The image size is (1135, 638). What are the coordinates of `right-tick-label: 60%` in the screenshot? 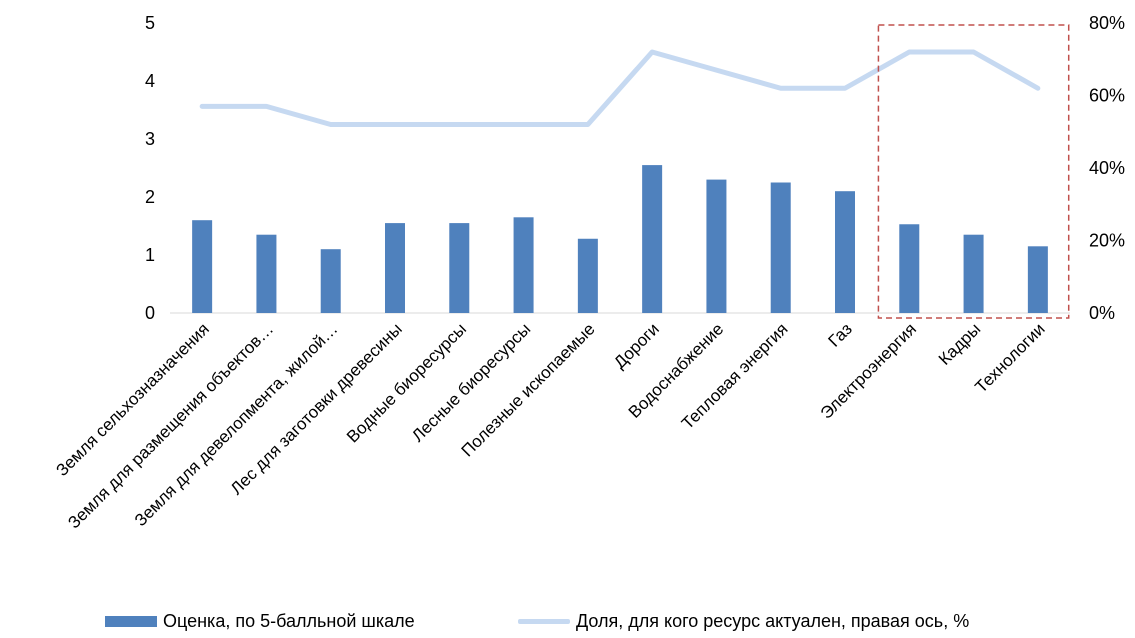 It's located at (1107, 96).